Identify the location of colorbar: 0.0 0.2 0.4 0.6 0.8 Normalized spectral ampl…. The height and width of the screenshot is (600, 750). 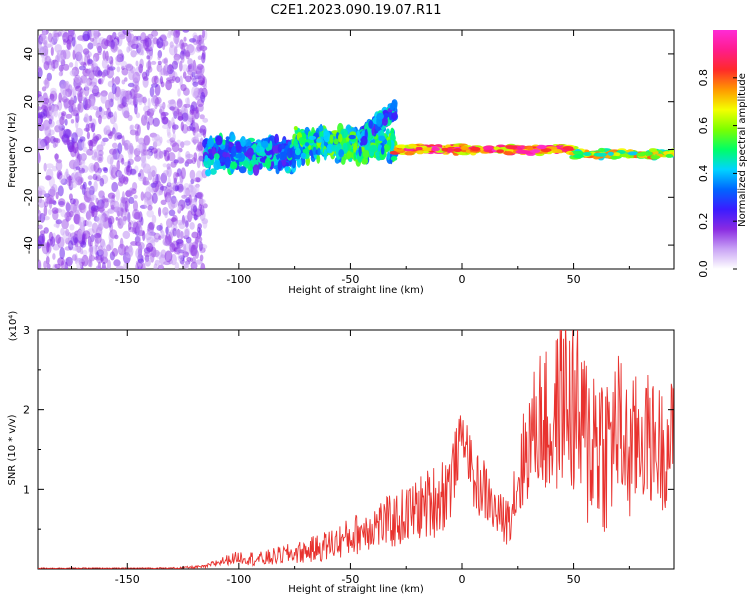
(722, 154).